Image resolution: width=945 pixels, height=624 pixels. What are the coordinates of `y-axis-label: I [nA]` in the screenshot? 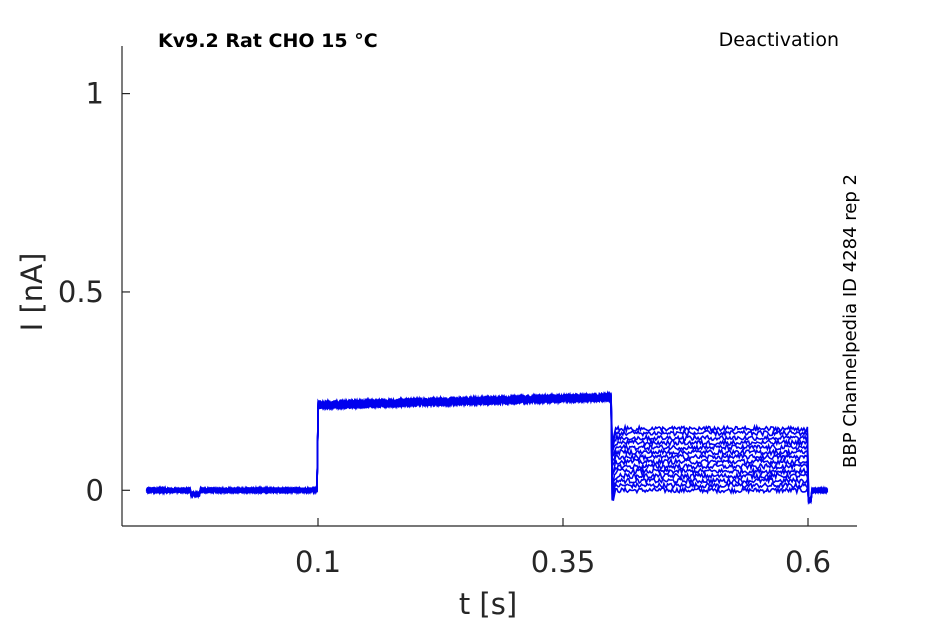 It's located at (32, 292).